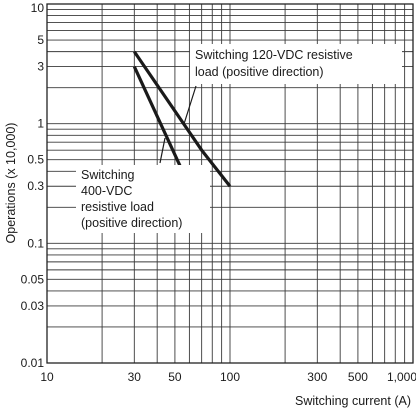  What do you see at coordinates (33, 279) in the screenshot?
I see `y-tick-label: 0.05` at bounding box center [33, 279].